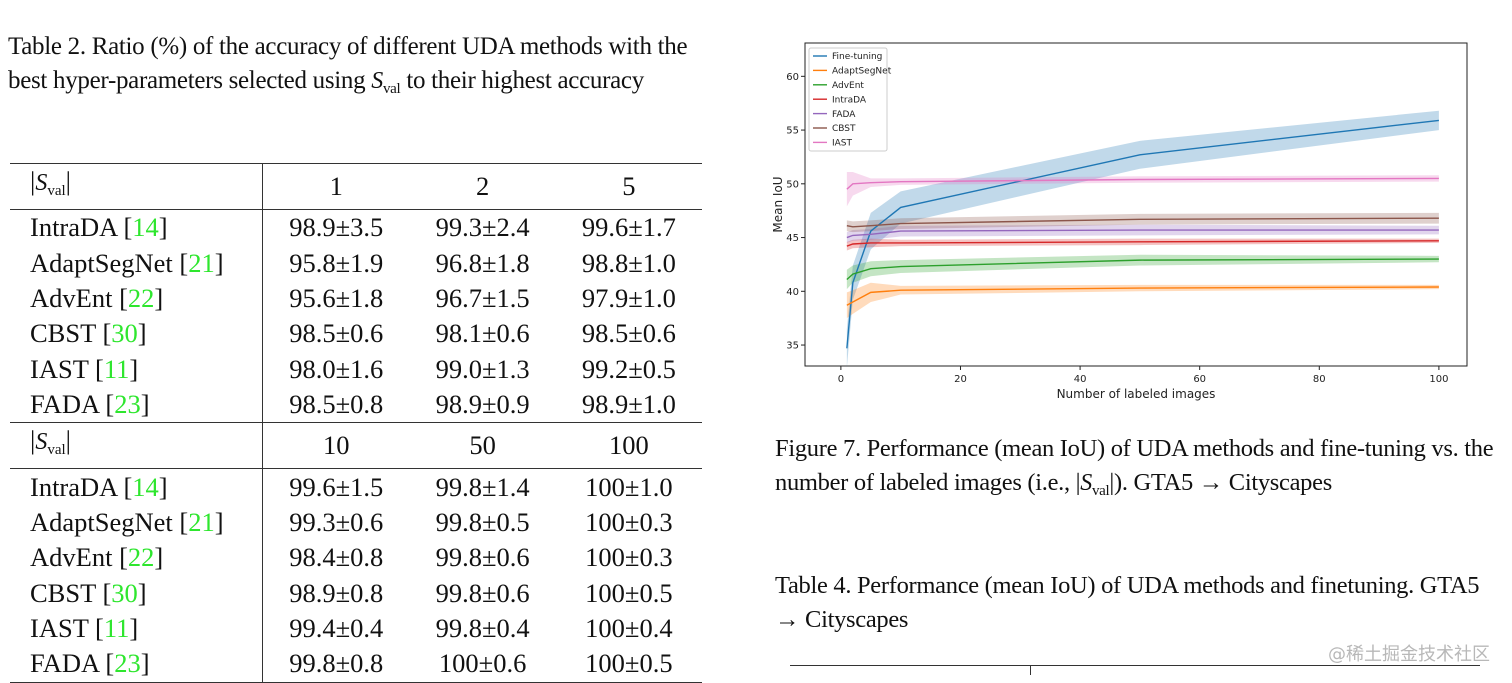  I want to click on column-header: 10, so click(336, 446).